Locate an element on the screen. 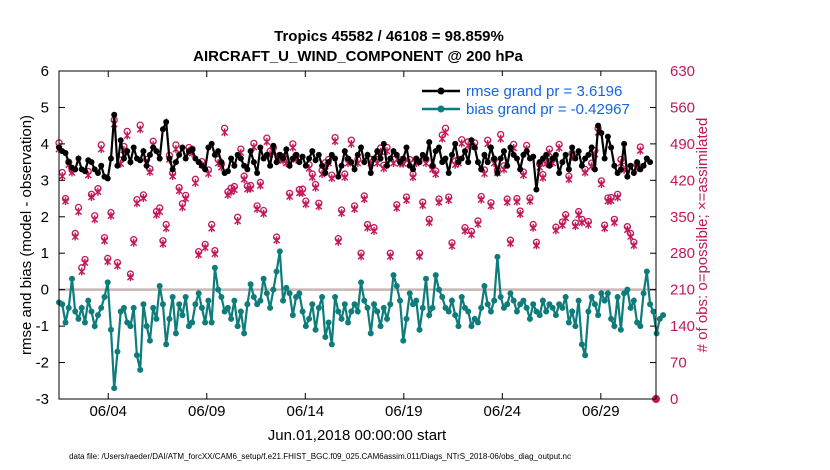  right-tick-label: 70 is located at coordinates (678, 363).